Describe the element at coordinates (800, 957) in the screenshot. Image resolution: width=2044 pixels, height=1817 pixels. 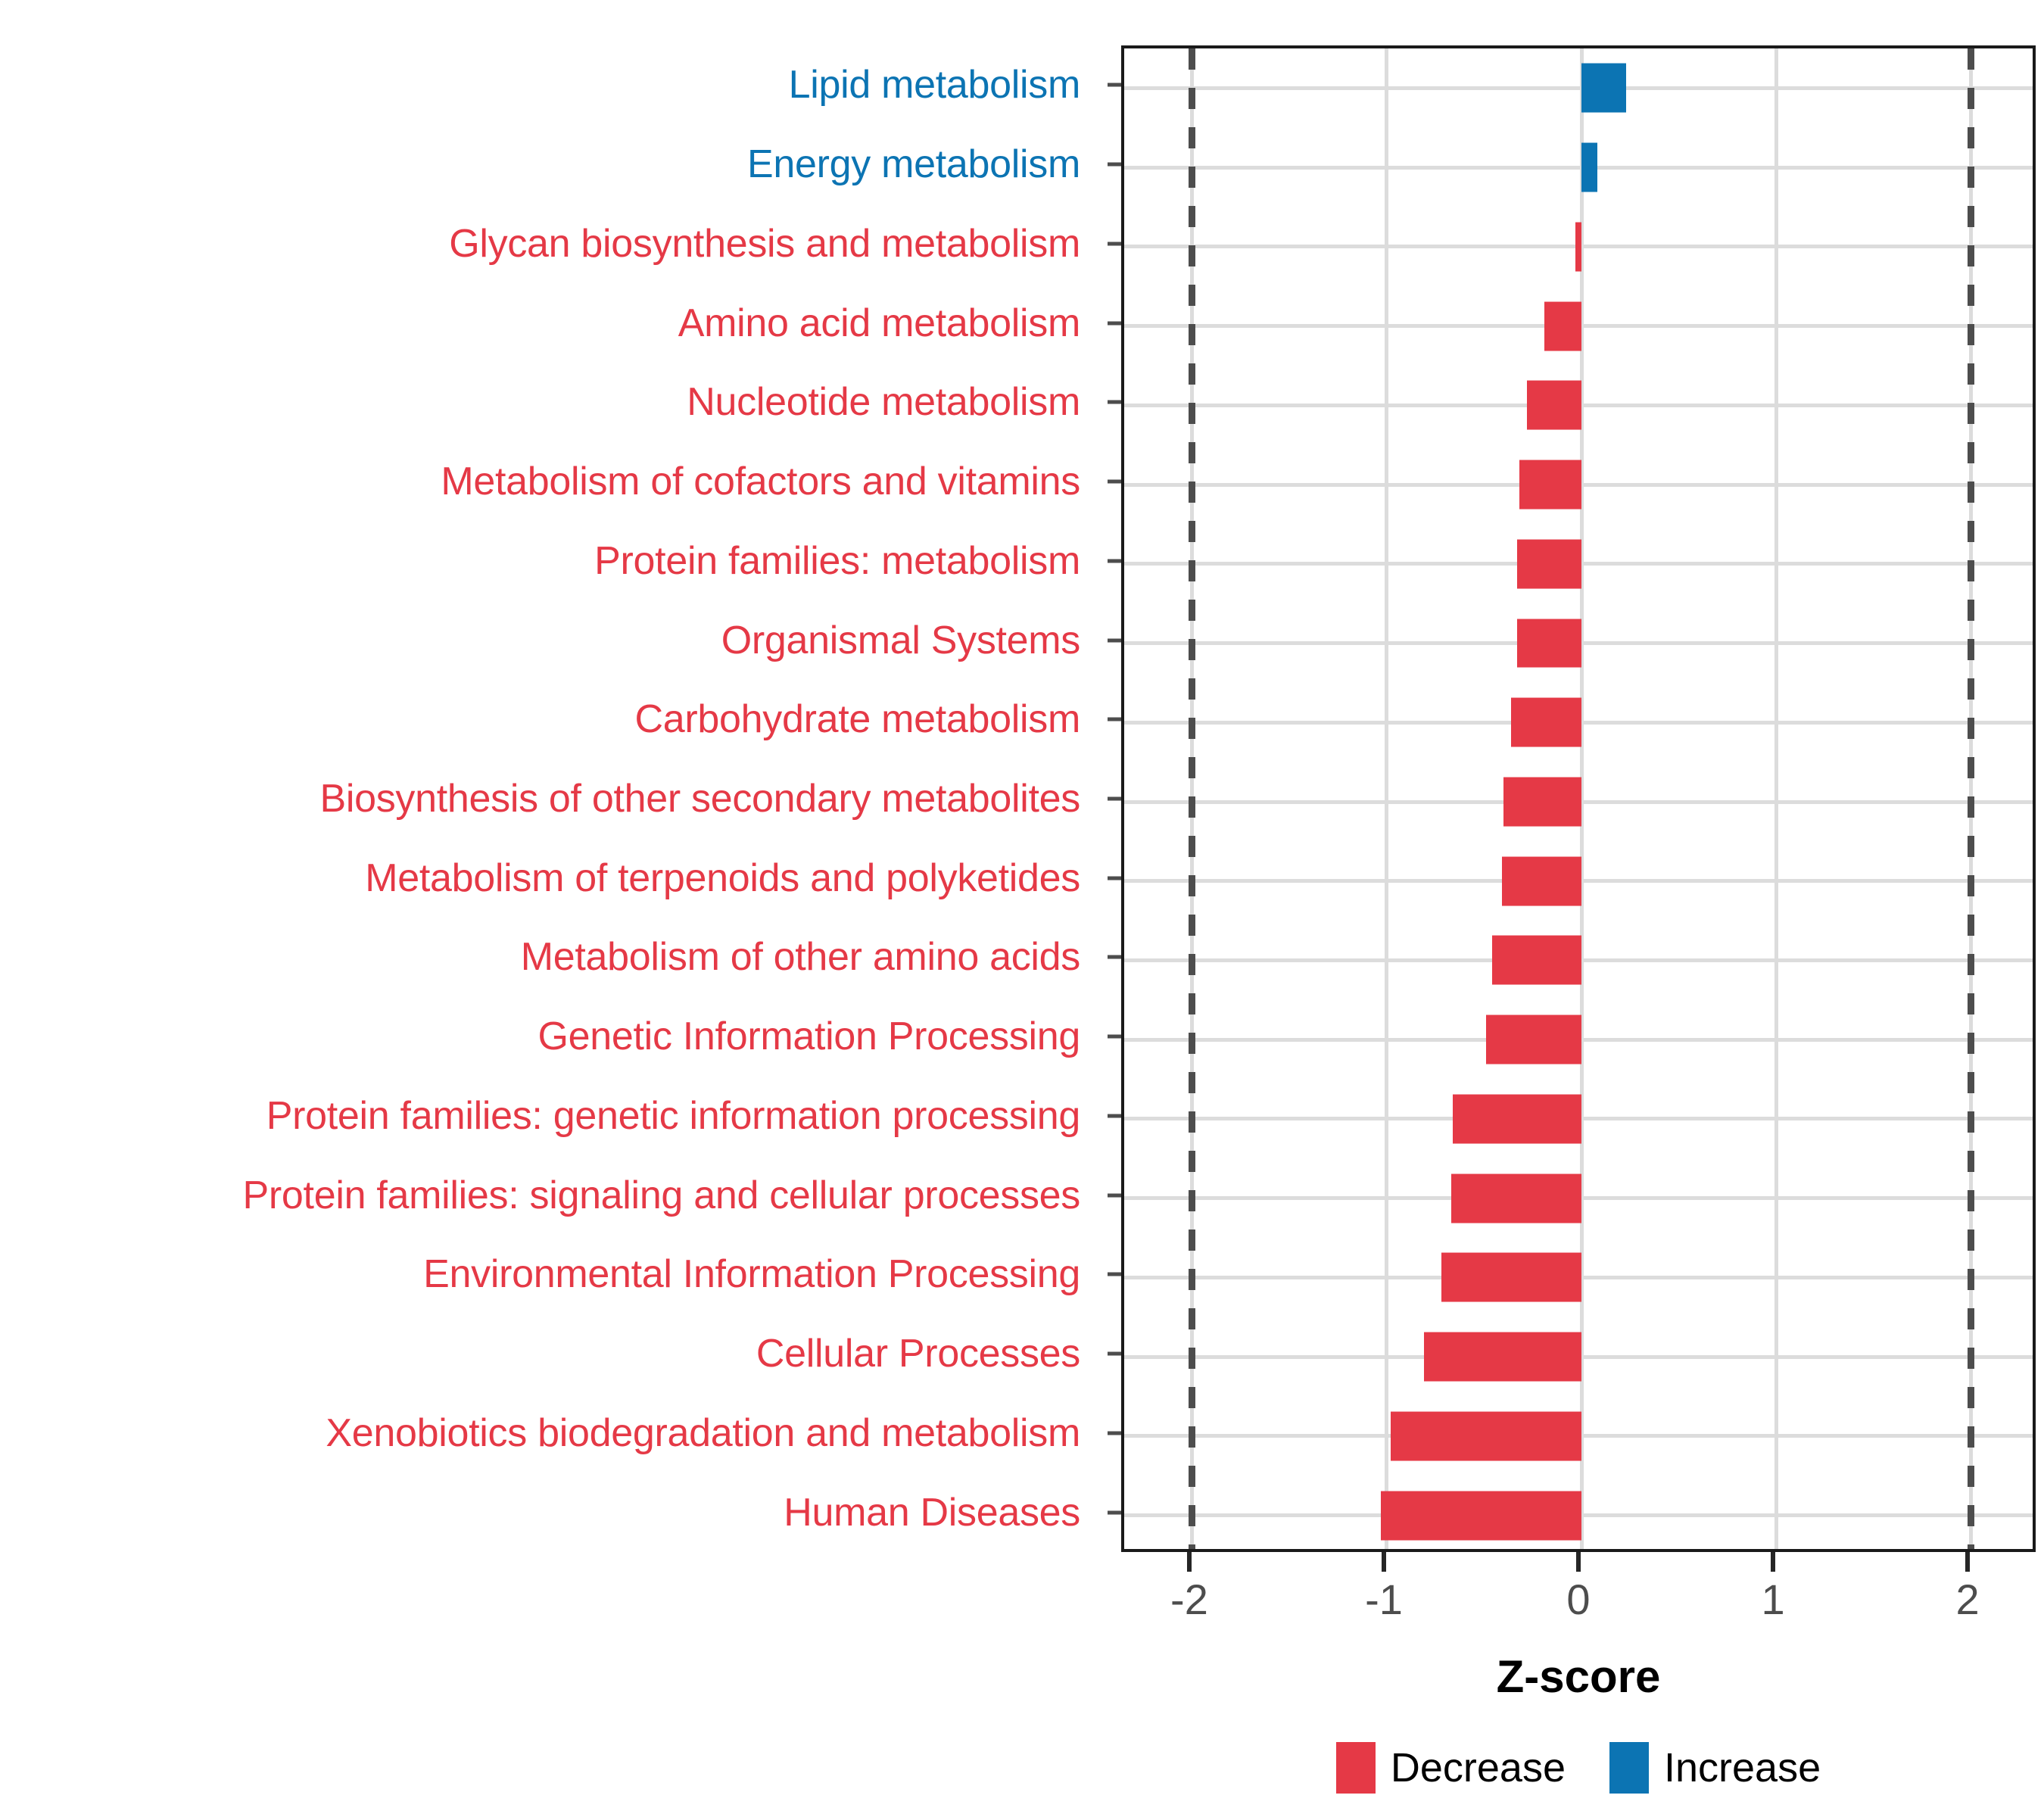
I see `y-axis-label: Metabolism of other amino acids` at that location.